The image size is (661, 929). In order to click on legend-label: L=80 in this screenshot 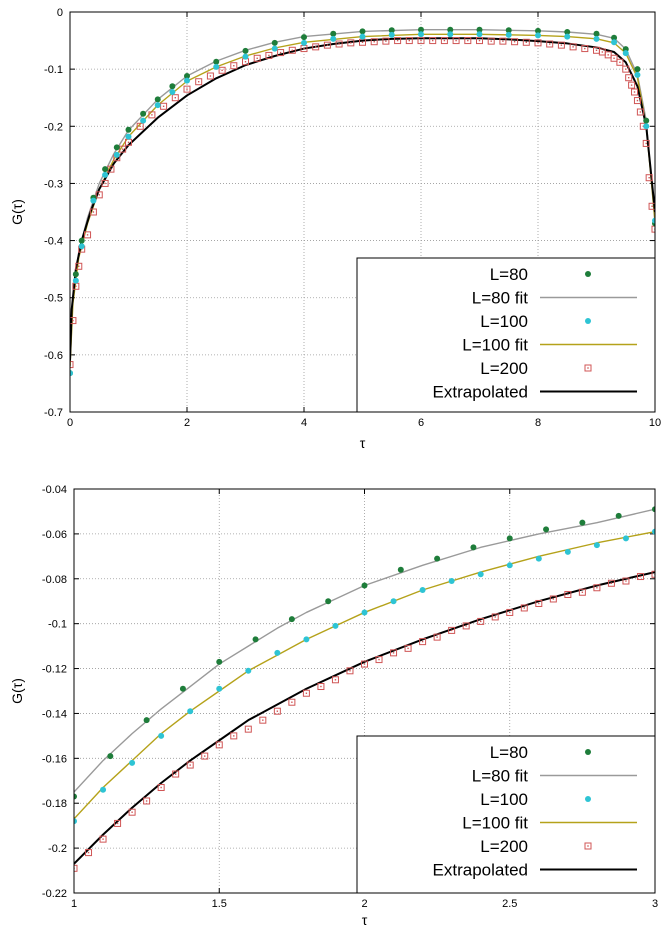, I will do `click(509, 274)`.